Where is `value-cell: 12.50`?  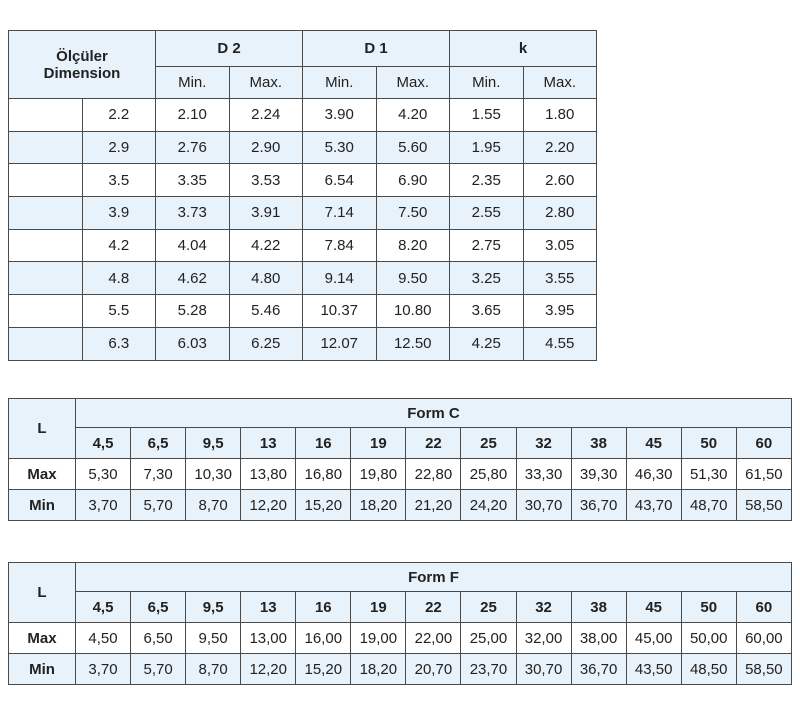
value-cell: 12.50 is located at coordinates (412, 343).